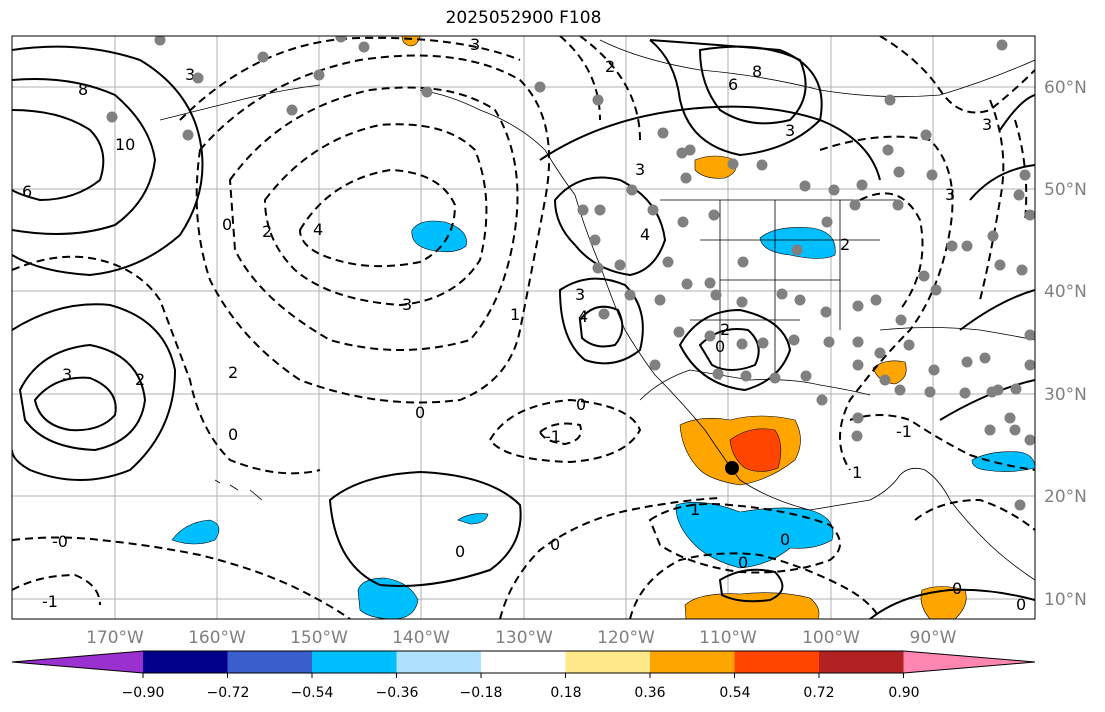 This screenshot has height=712, width=1105. I want to click on contour-label: 10, so click(125, 144).